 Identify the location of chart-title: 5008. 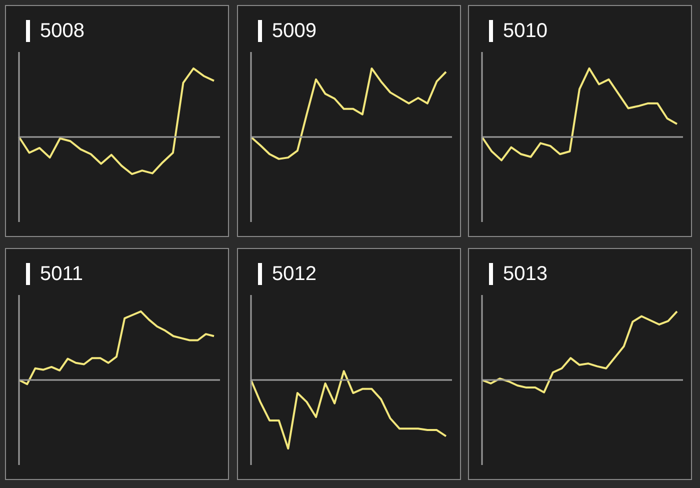
(55, 31).